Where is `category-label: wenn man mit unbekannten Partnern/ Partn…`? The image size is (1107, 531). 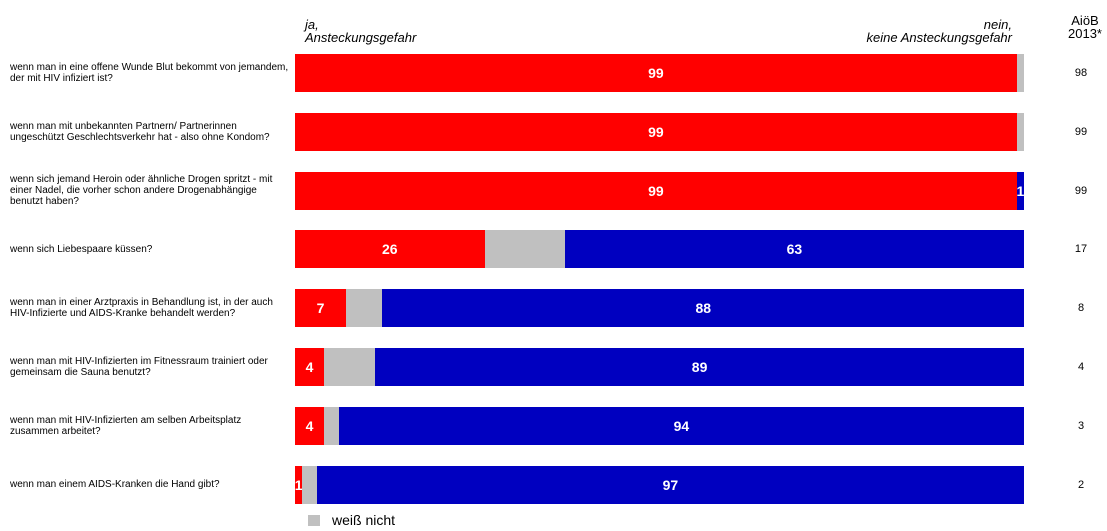
category-label: wenn man mit unbekannten Partnern/ Partn… is located at coordinates (140, 131).